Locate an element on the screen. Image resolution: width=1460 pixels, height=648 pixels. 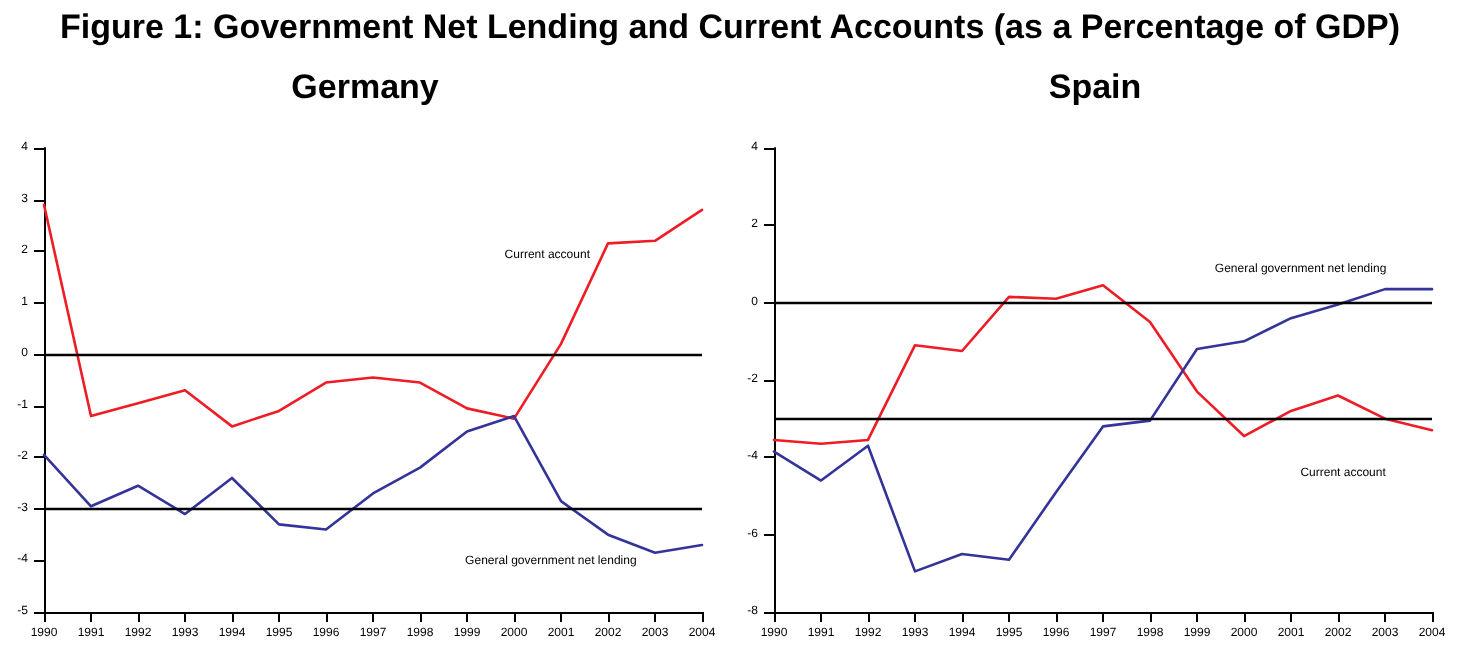
chart-title: Figure 1: Government Net Lending and Current Accounts (as a Percentage of GDP) is located at coordinates (730, 28).